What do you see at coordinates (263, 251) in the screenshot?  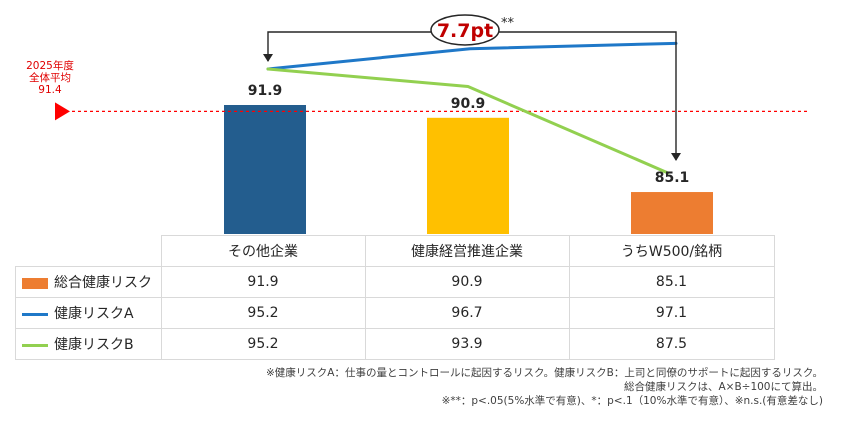 I see `table-header-cell: その他企業` at bounding box center [263, 251].